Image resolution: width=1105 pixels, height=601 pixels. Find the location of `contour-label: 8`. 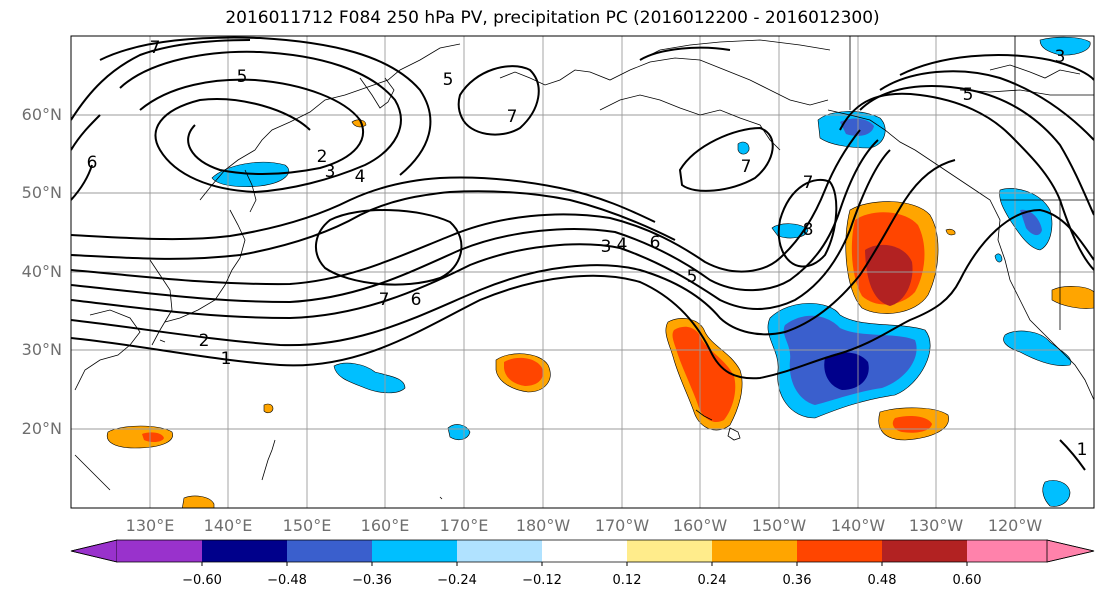

contour-label: 8 is located at coordinates (808, 230).